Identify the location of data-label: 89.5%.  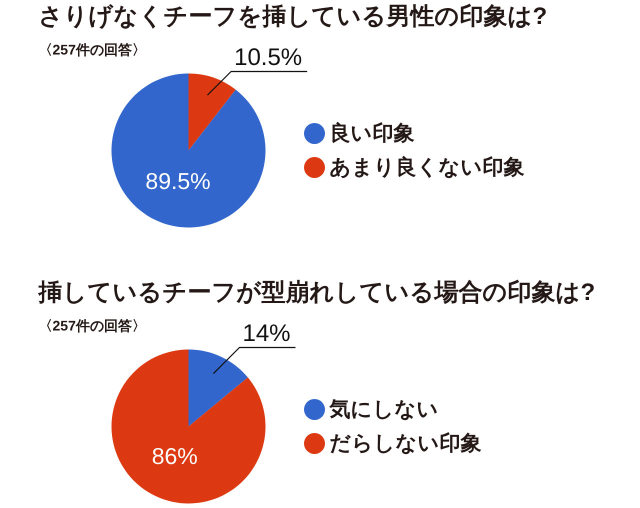
(178, 181).